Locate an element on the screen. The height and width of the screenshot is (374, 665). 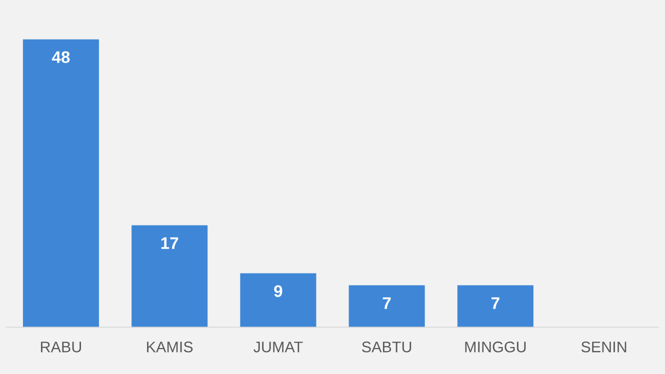
data-label: 17 is located at coordinates (169, 243).